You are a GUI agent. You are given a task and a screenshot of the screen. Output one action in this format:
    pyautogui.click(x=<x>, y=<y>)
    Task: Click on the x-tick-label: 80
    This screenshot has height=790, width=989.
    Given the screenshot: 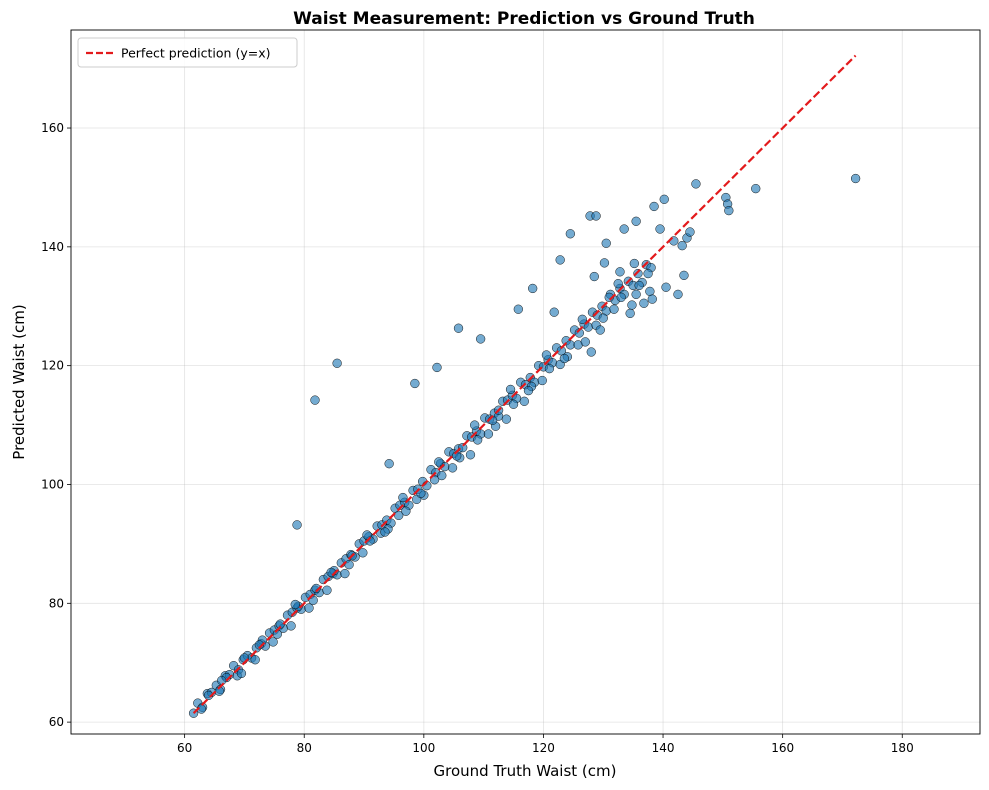 What is the action you would take?
    pyautogui.click(x=304, y=748)
    